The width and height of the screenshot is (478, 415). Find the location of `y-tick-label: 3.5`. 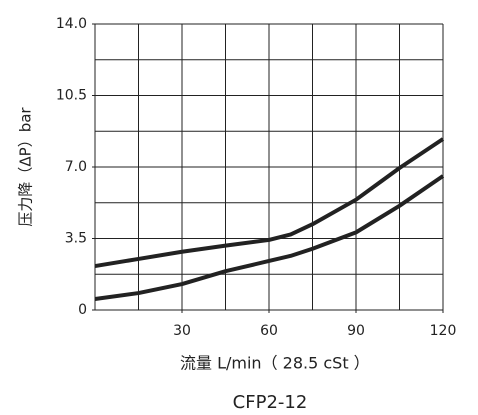

y-tick-label: 3.5 is located at coordinates (76, 239).